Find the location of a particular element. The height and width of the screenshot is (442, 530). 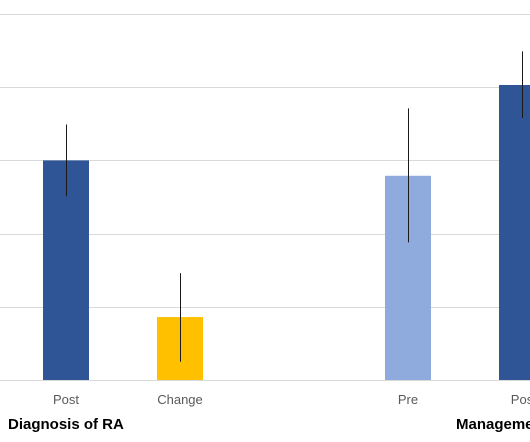

bar-post is located at coordinates (66, 270).